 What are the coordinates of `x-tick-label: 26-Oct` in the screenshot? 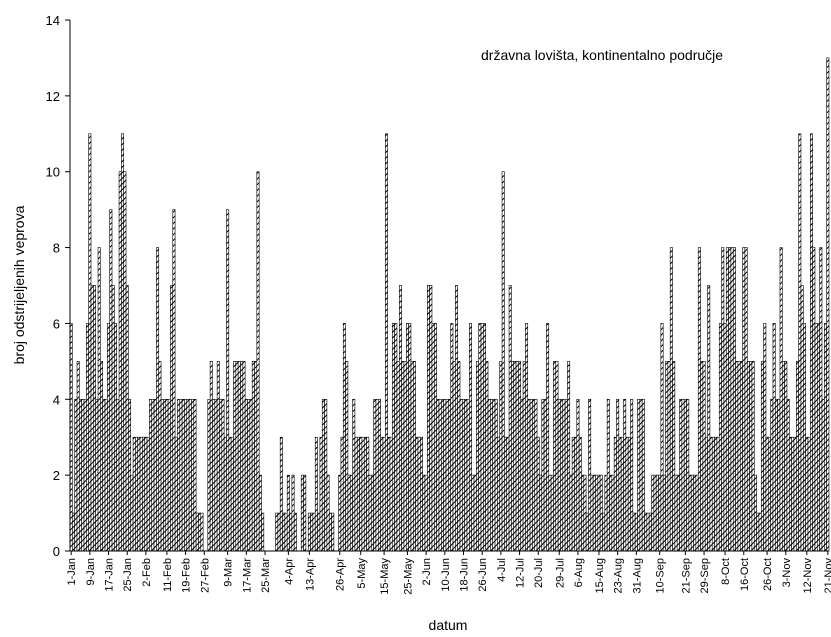 It's located at (768, 574).